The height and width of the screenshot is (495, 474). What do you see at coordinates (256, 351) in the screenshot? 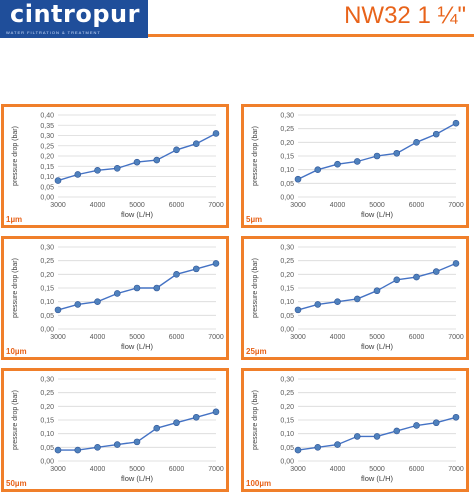
I see `panel-label: 25µm` at bounding box center [256, 351].